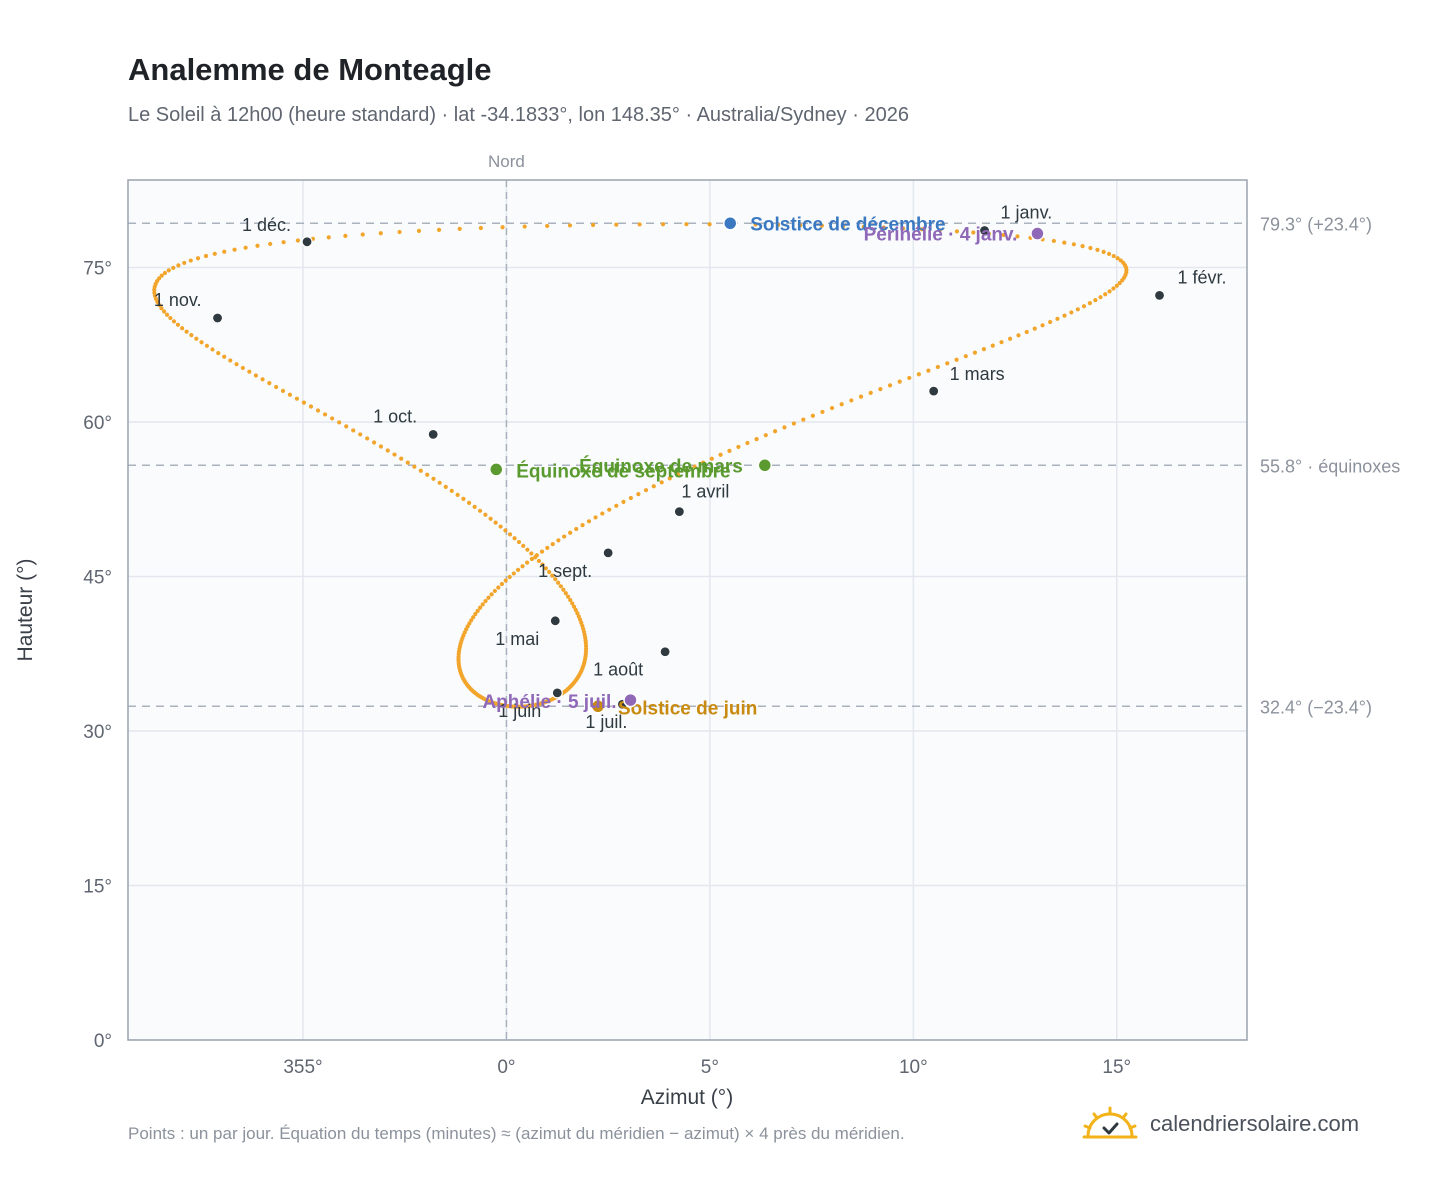  I want to click on x-tick-label: 5°, so click(710, 1067).